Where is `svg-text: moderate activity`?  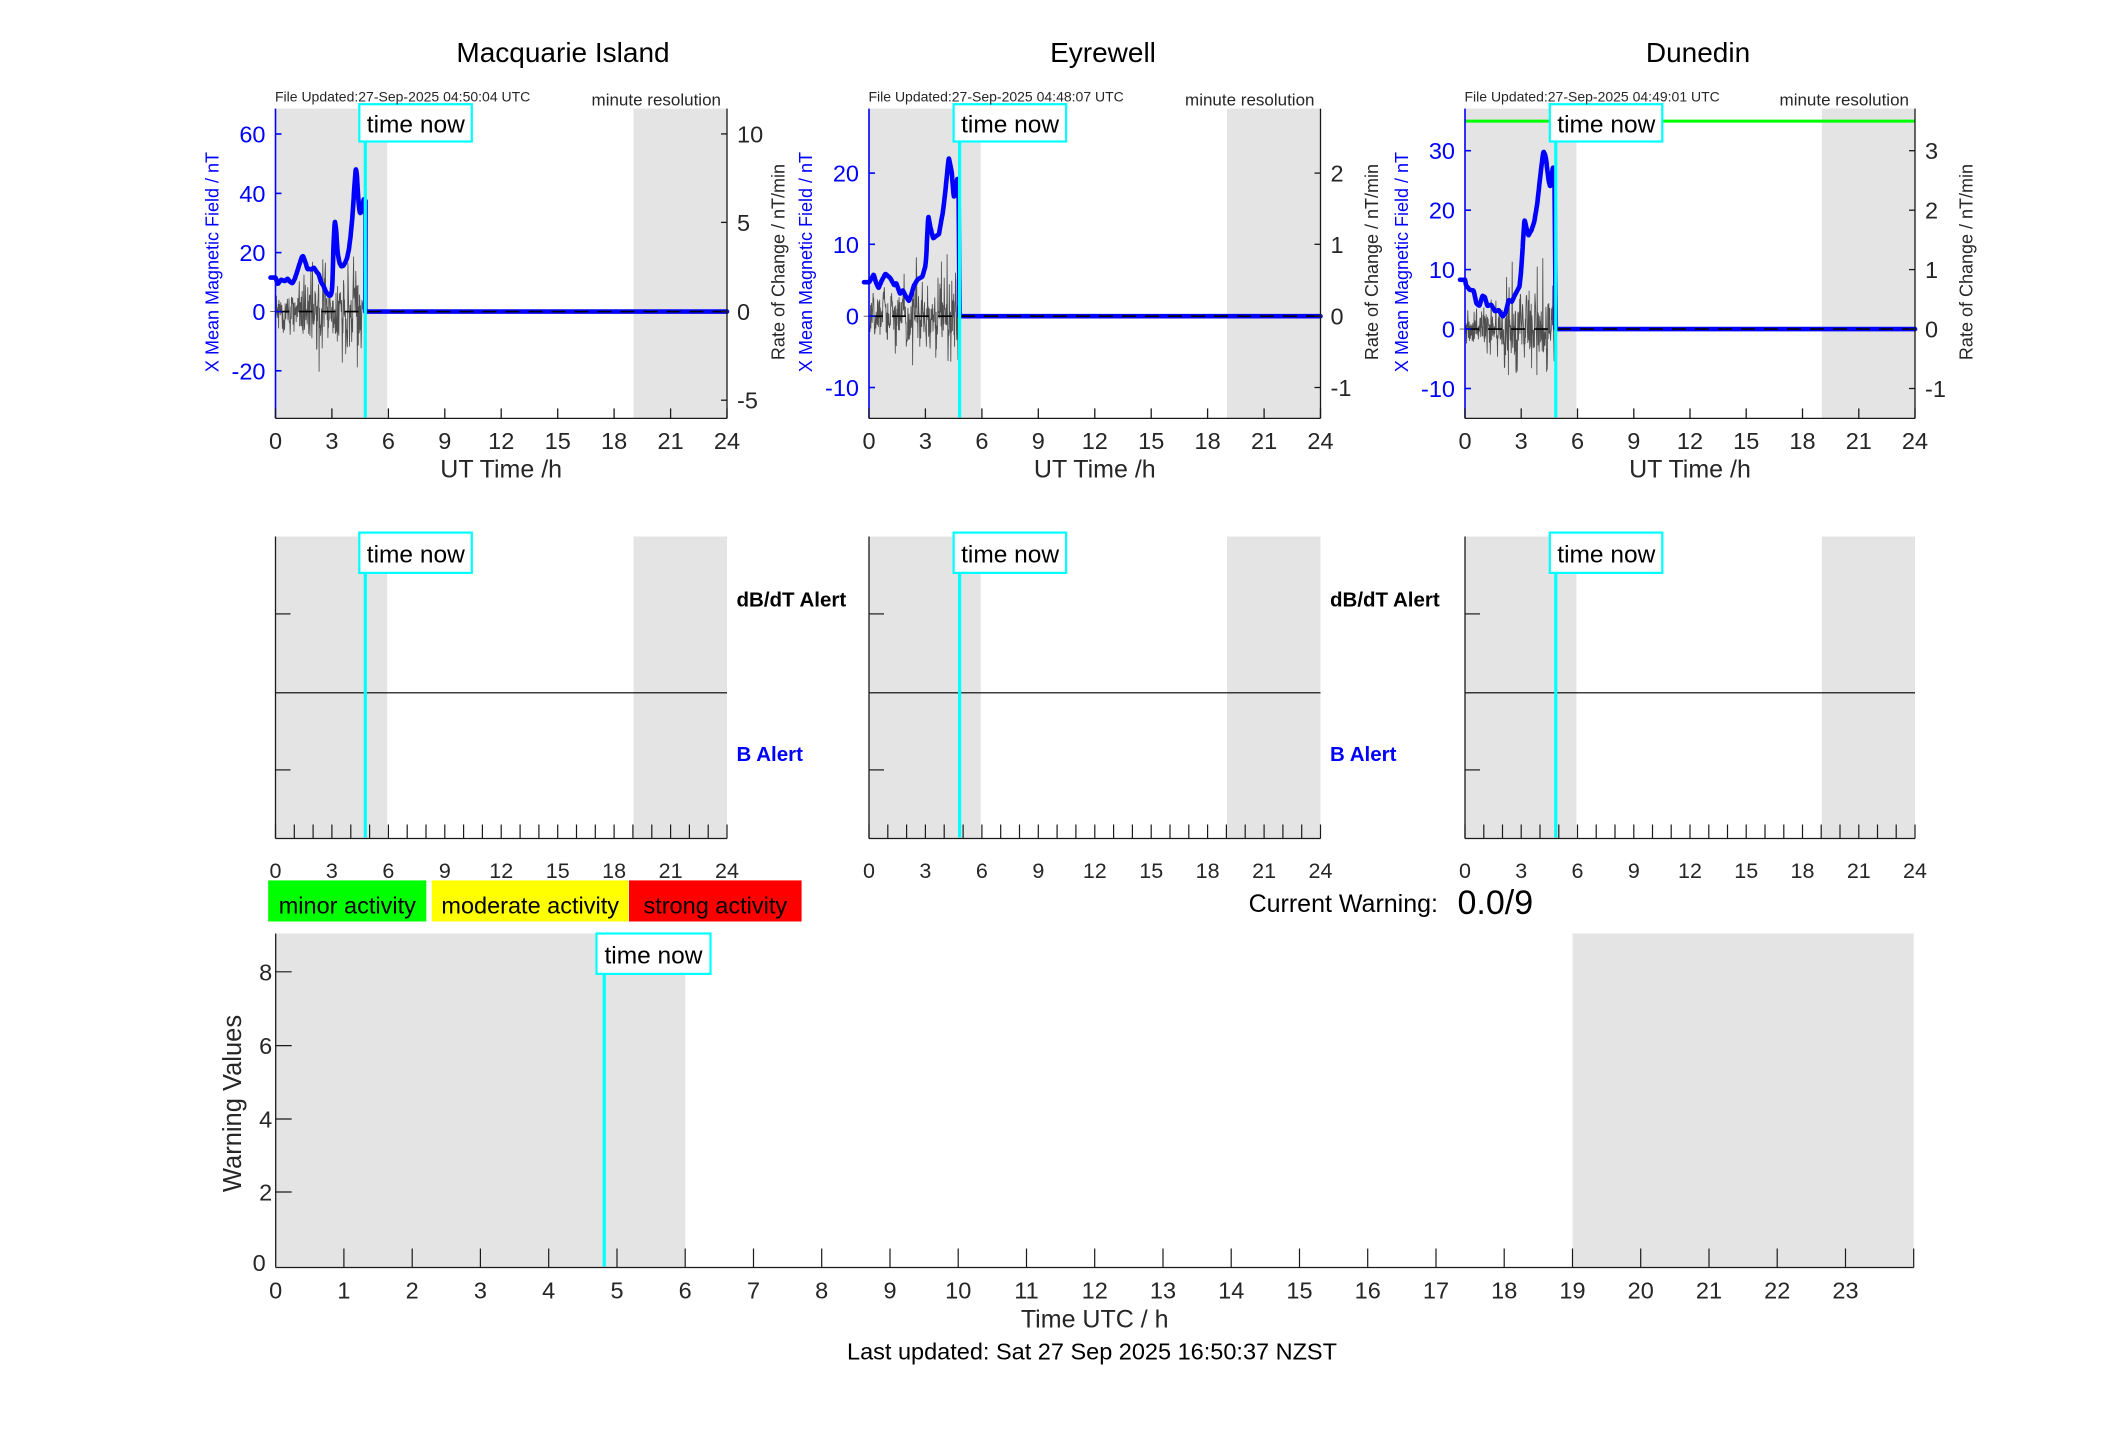 svg-text: moderate activity is located at coordinates (530, 906).